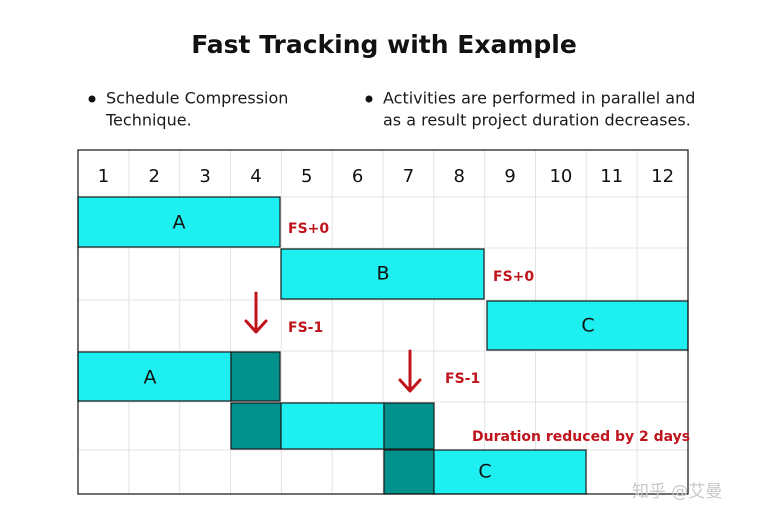  I want to click on column-number: 8, so click(459, 176).